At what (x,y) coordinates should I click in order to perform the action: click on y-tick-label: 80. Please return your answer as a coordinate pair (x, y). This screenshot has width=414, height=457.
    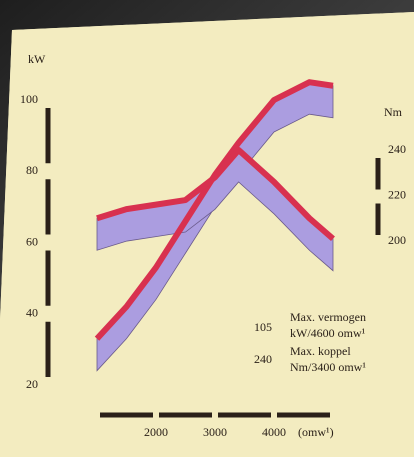
    Looking at the image, I should click on (32, 170).